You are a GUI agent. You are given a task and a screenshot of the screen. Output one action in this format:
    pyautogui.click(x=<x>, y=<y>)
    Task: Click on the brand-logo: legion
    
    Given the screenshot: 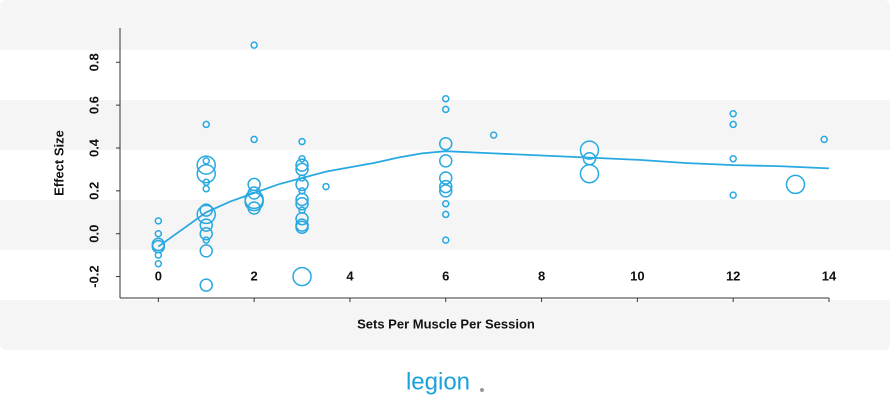 What is the action you would take?
    pyautogui.click(x=438, y=381)
    